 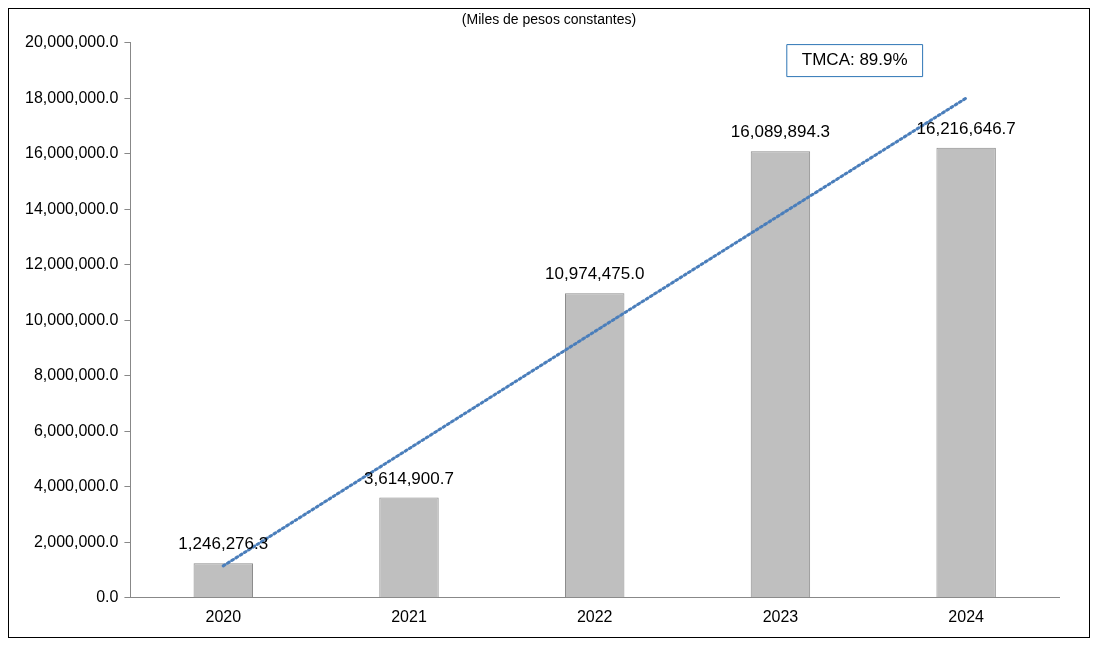 I want to click on data-label: 10,974,475.0, so click(x=595, y=274).